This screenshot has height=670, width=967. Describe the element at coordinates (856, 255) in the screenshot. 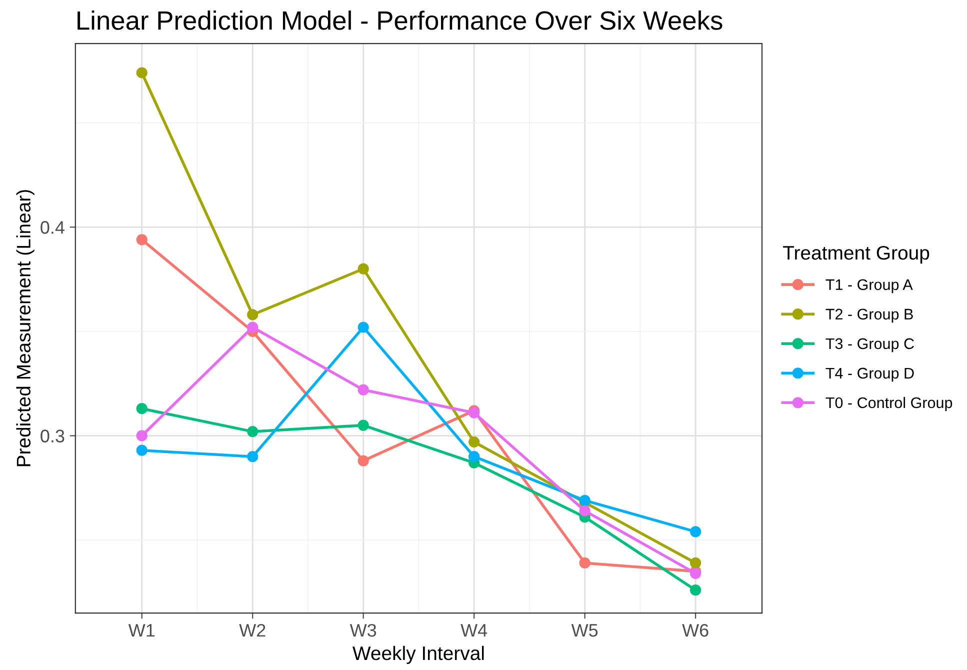

I see `legend-title: Treatment Group` at that location.